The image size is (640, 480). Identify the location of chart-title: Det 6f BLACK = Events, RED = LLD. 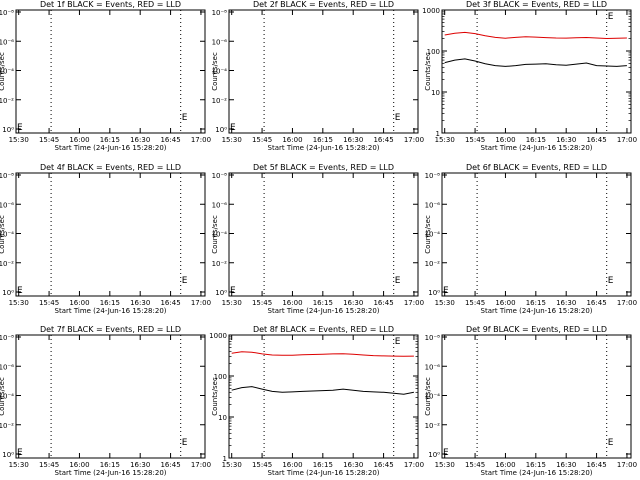
(536, 167).